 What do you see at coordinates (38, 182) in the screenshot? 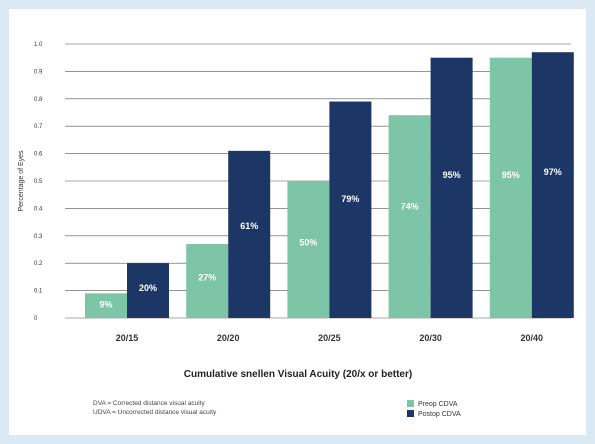
I see `y-tick-label: 0.5` at bounding box center [38, 182].